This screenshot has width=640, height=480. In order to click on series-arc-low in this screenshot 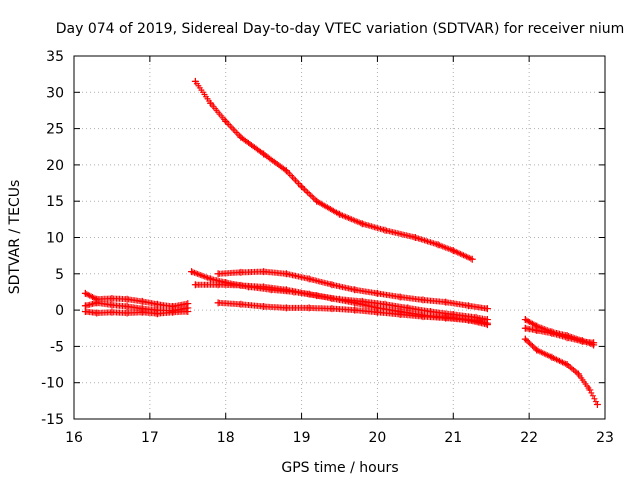, I will do `click(352, 314)`.